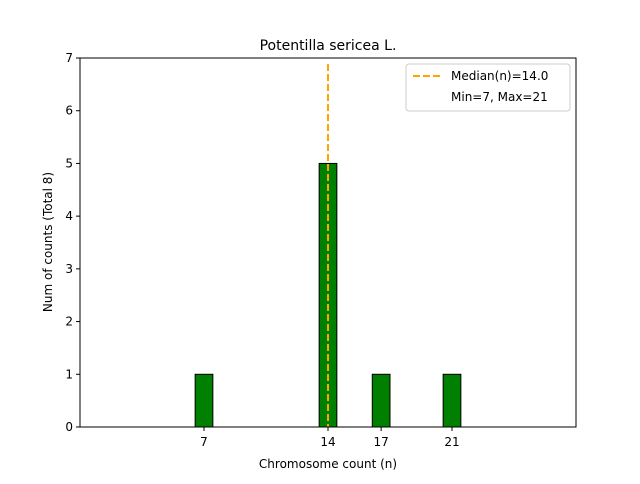  What do you see at coordinates (328, 46) in the screenshot?
I see `chart-title: Potentilla sericea L.` at bounding box center [328, 46].